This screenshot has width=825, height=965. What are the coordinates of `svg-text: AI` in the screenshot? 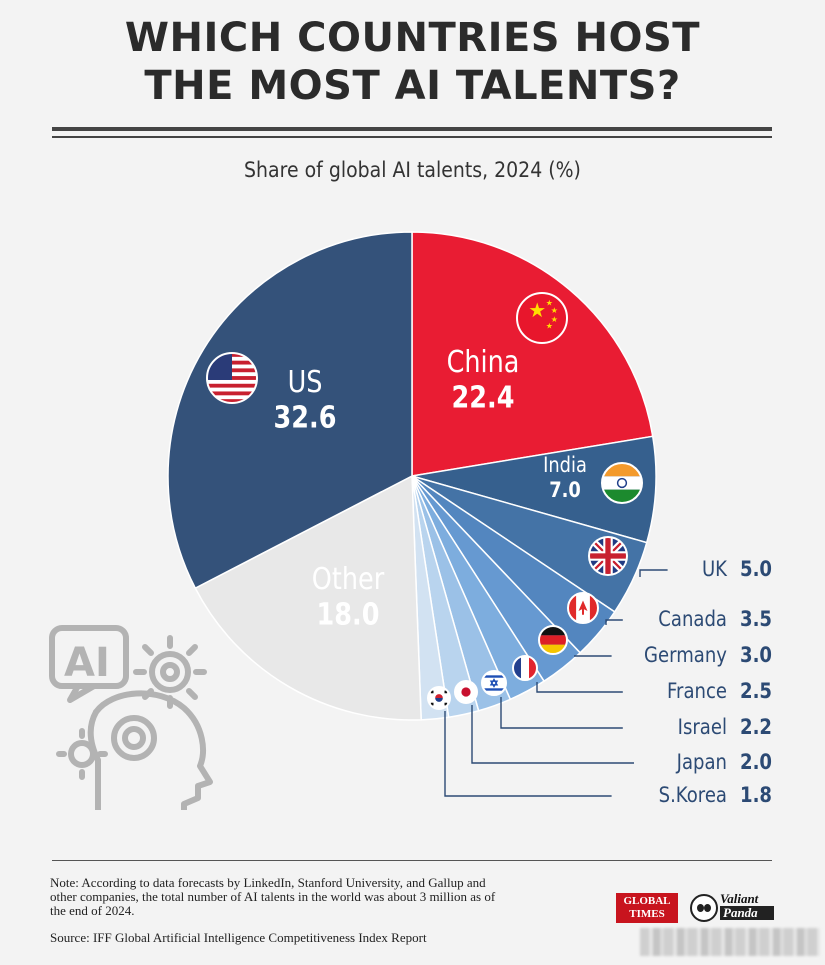 It's located at (87, 663).